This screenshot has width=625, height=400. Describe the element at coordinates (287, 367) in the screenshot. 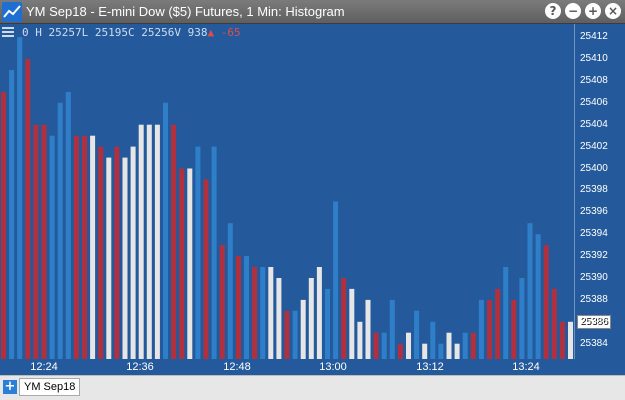

I see `time-axis: 12:24 12:36 12:48 13:00 13:12 13:24` at that location.